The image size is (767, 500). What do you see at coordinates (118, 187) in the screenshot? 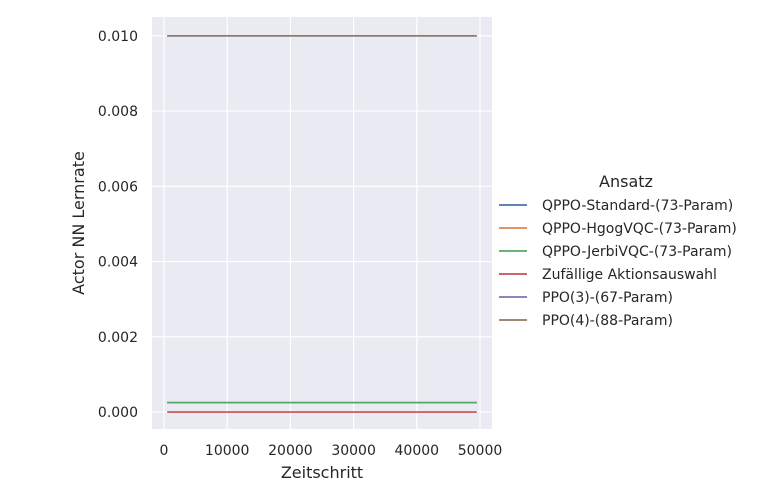
I see `y-tick-label: 0.006` at bounding box center [118, 187].